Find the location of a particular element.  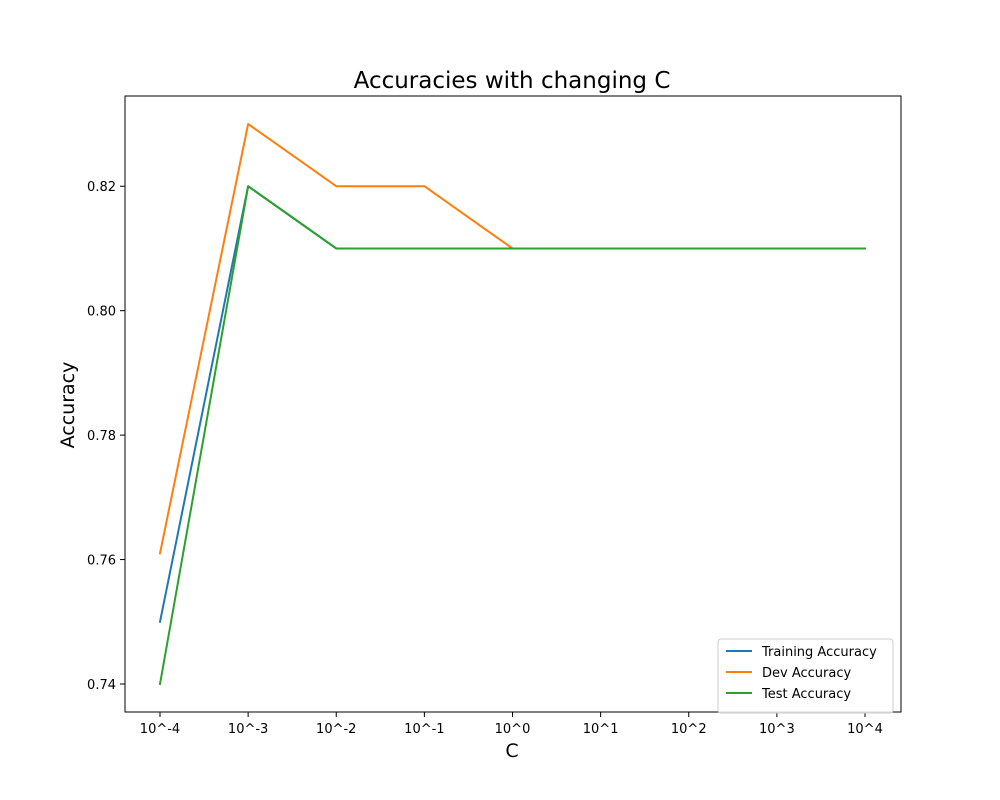

x-tick-label: 10^3 is located at coordinates (777, 729).